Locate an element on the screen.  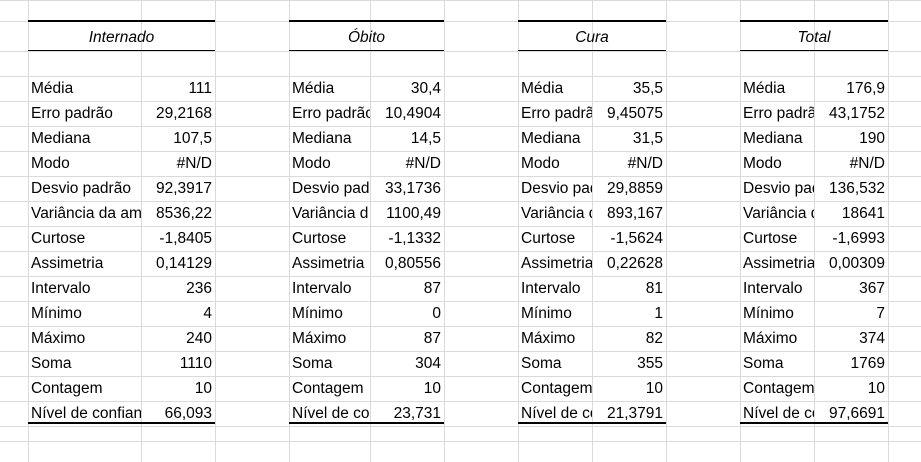
stat-value-cell: 893,167 is located at coordinates (634, 213).